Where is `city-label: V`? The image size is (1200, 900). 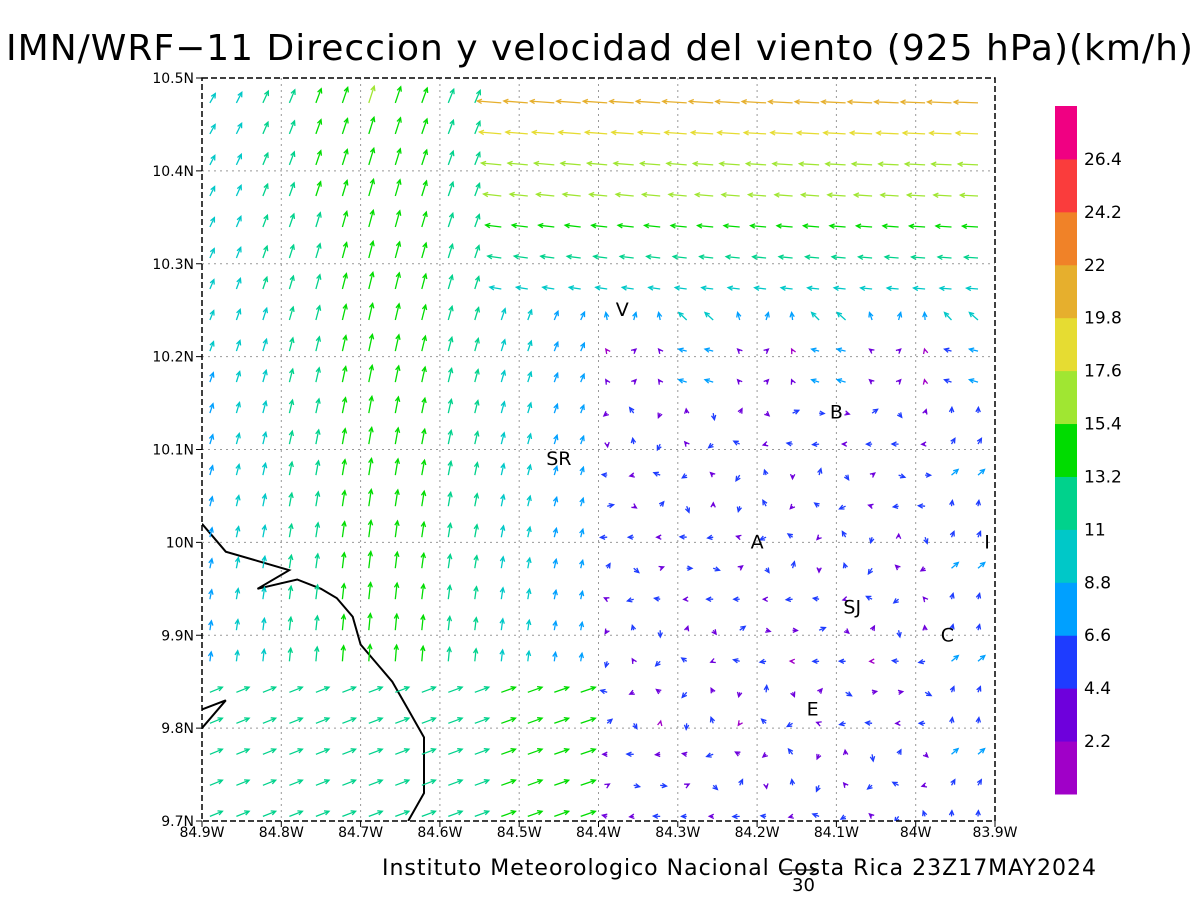
city-label: V is located at coordinates (622, 310).